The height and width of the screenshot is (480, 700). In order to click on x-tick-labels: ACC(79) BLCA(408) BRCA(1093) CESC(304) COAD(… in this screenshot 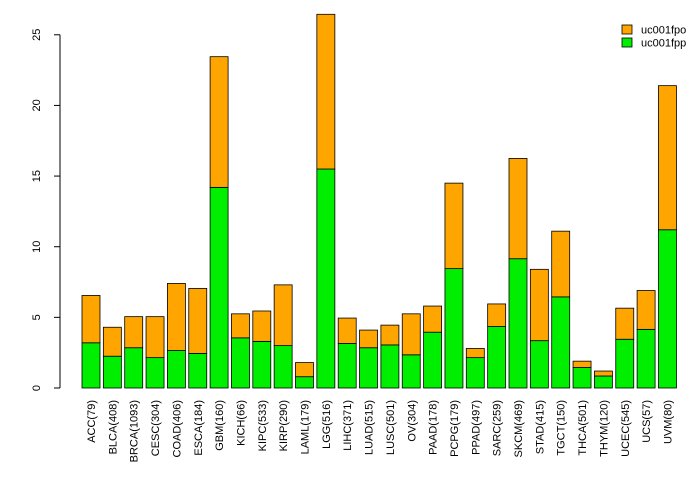, I will do `click(380, 431)`.